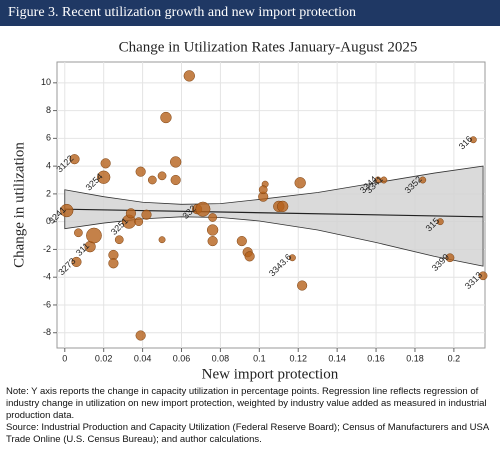  Describe the element at coordinates (221, 358) in the screenshot. I see `x-tick-label: 0.08` at that location.